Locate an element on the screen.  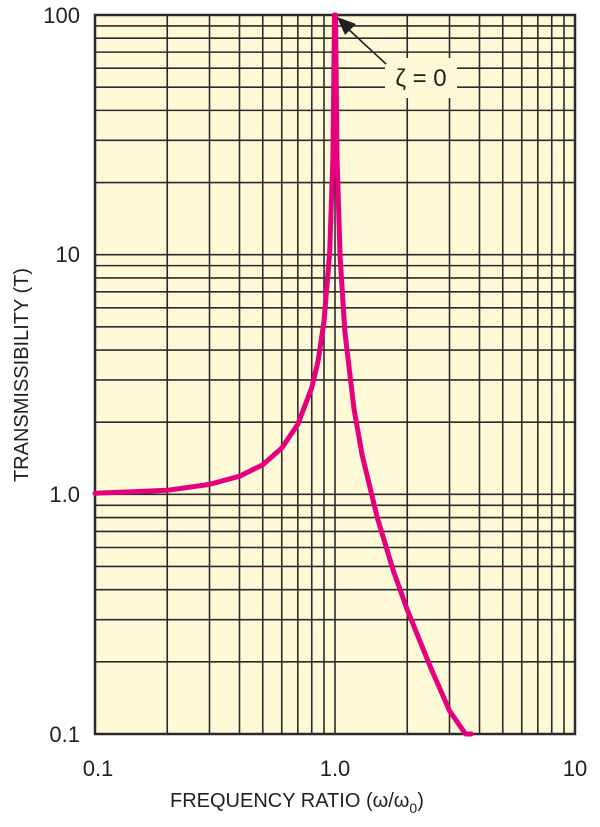
y-tick-10: 10 is located at coordinates (68, 254).